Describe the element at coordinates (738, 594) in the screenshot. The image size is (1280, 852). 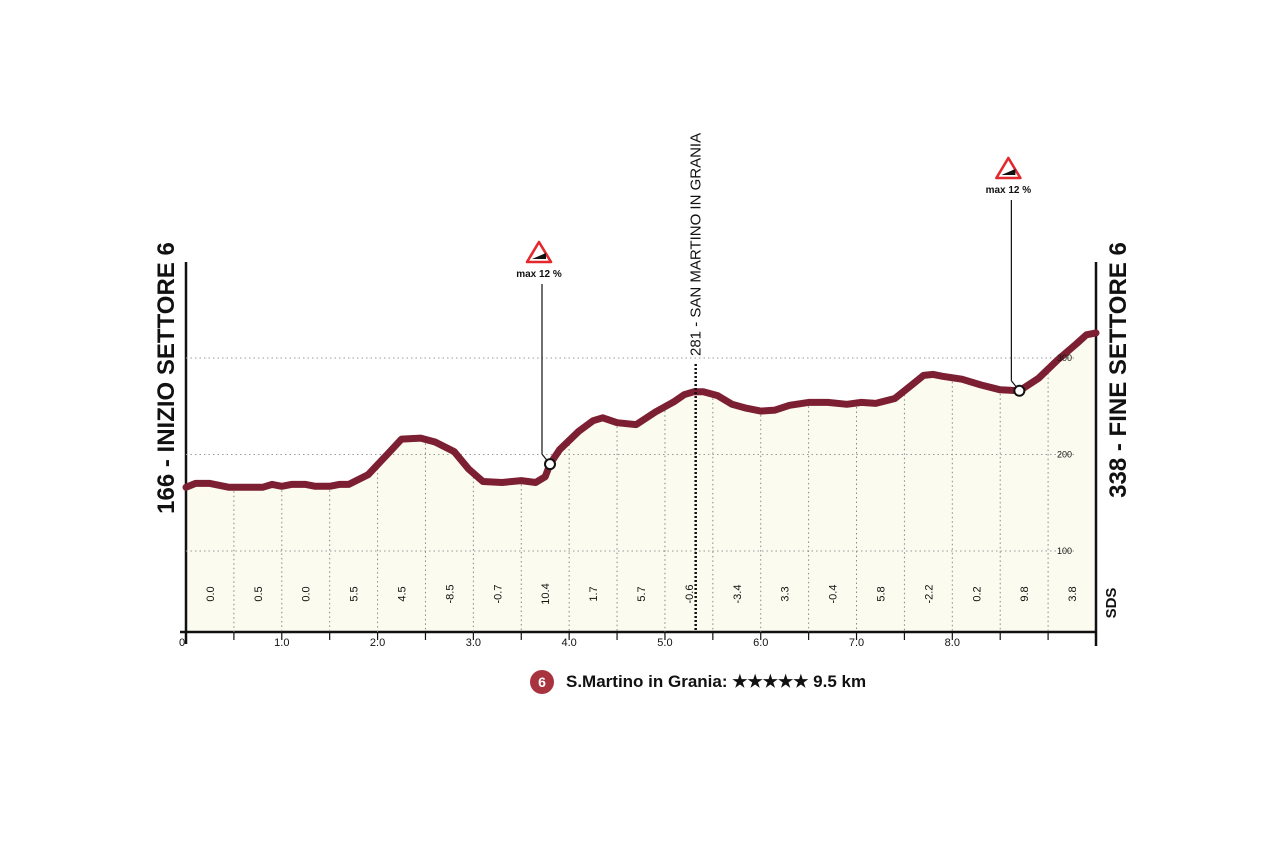
I see `segment-gradient-label: -3.4` at that location.